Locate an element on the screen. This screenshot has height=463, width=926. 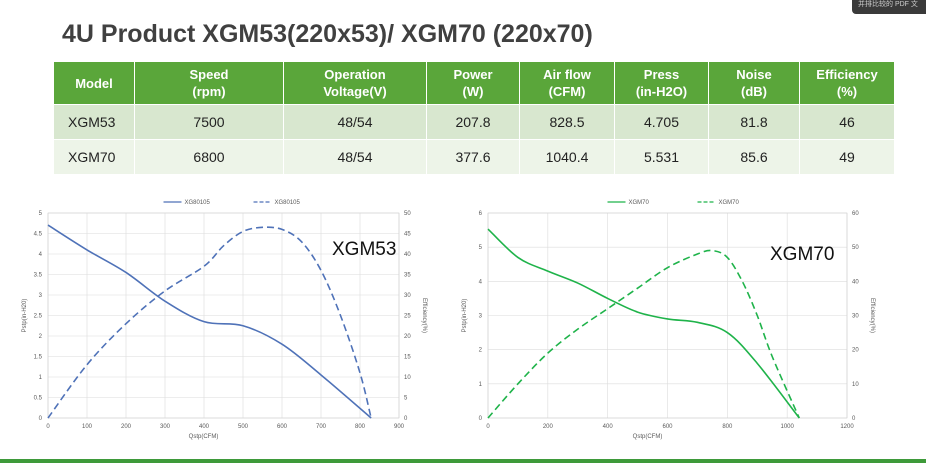
y-tick-label: 6 is located at coordinates (481, 214).